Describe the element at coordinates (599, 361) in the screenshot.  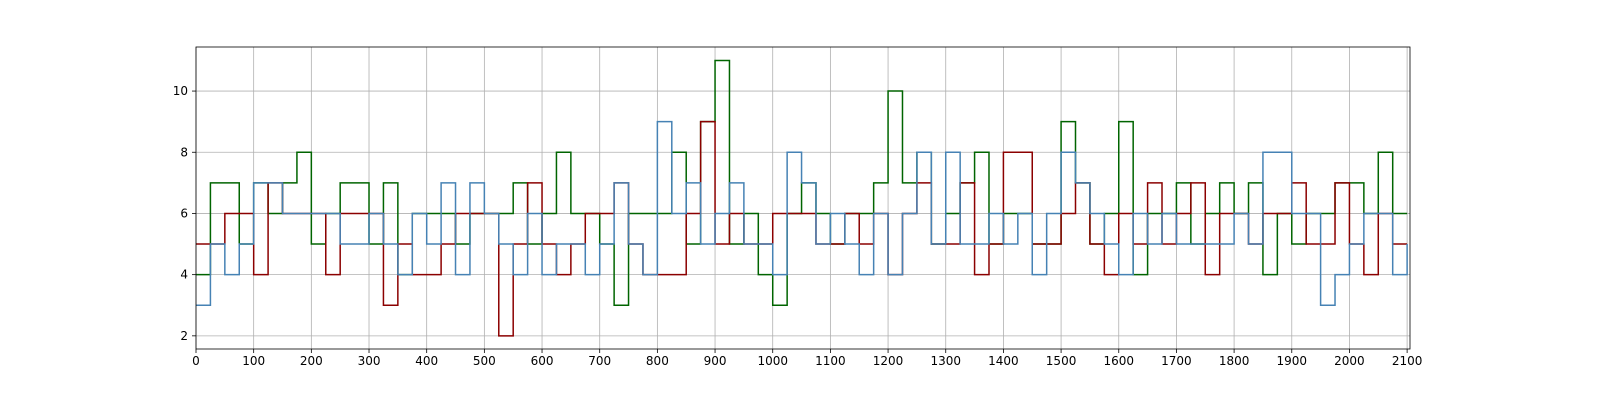
I see `x-tick-label: 700` at that location.